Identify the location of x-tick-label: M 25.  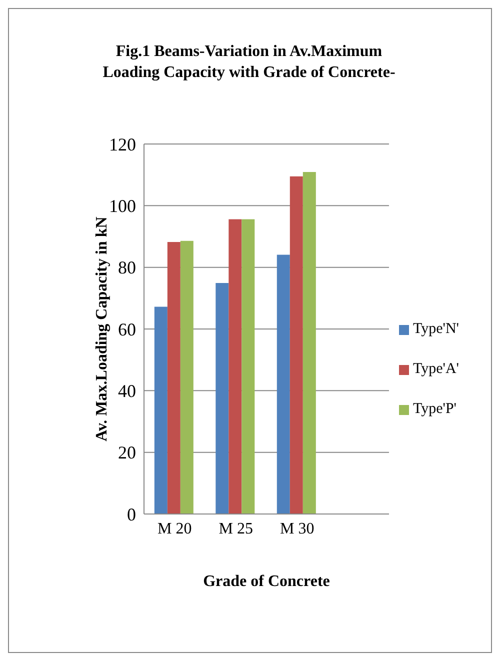
(235, 529).